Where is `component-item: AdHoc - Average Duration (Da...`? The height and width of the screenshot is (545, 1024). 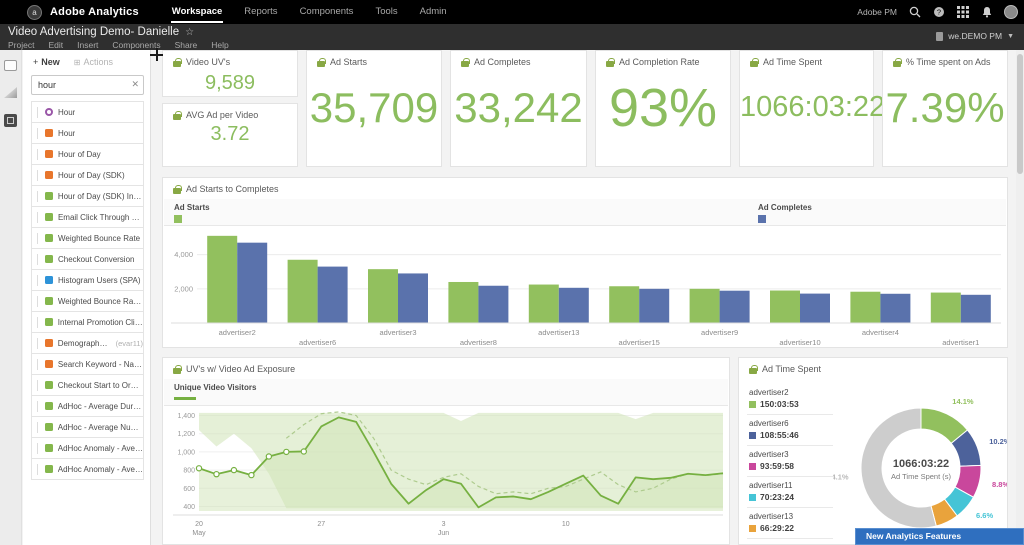 component-item: AdHoc - Average Duration (Da... is located at coordinates (87, 406).